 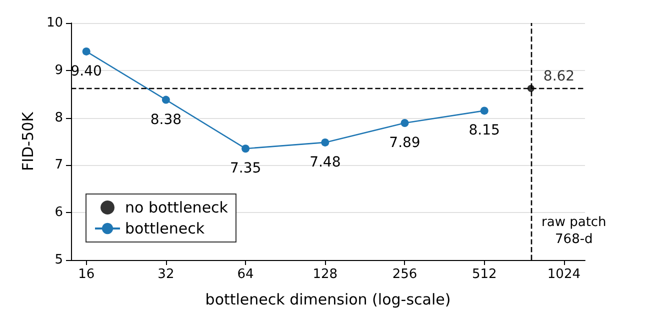 I want to click on legend-label: bottleneck, so click(x=165, y=229).